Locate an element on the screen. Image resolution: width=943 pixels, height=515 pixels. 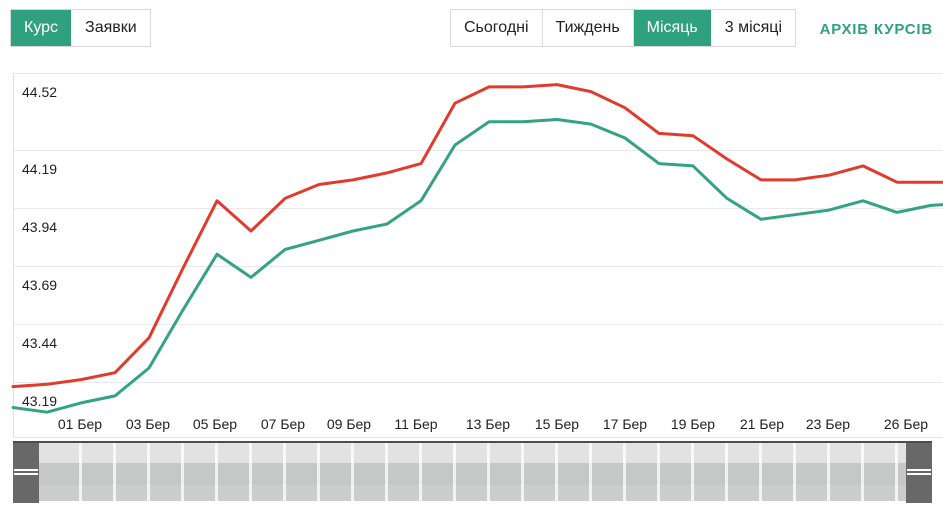
svg-text: 17 Бер is located at coordinates (625, 424).